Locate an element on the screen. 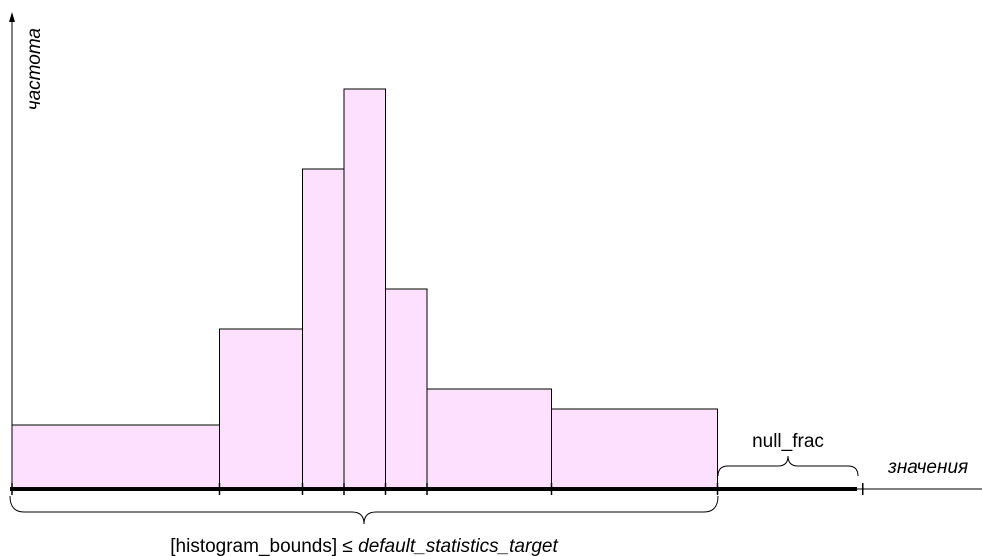  null-frac-label: null_frac is located at coordinates (788, 441).